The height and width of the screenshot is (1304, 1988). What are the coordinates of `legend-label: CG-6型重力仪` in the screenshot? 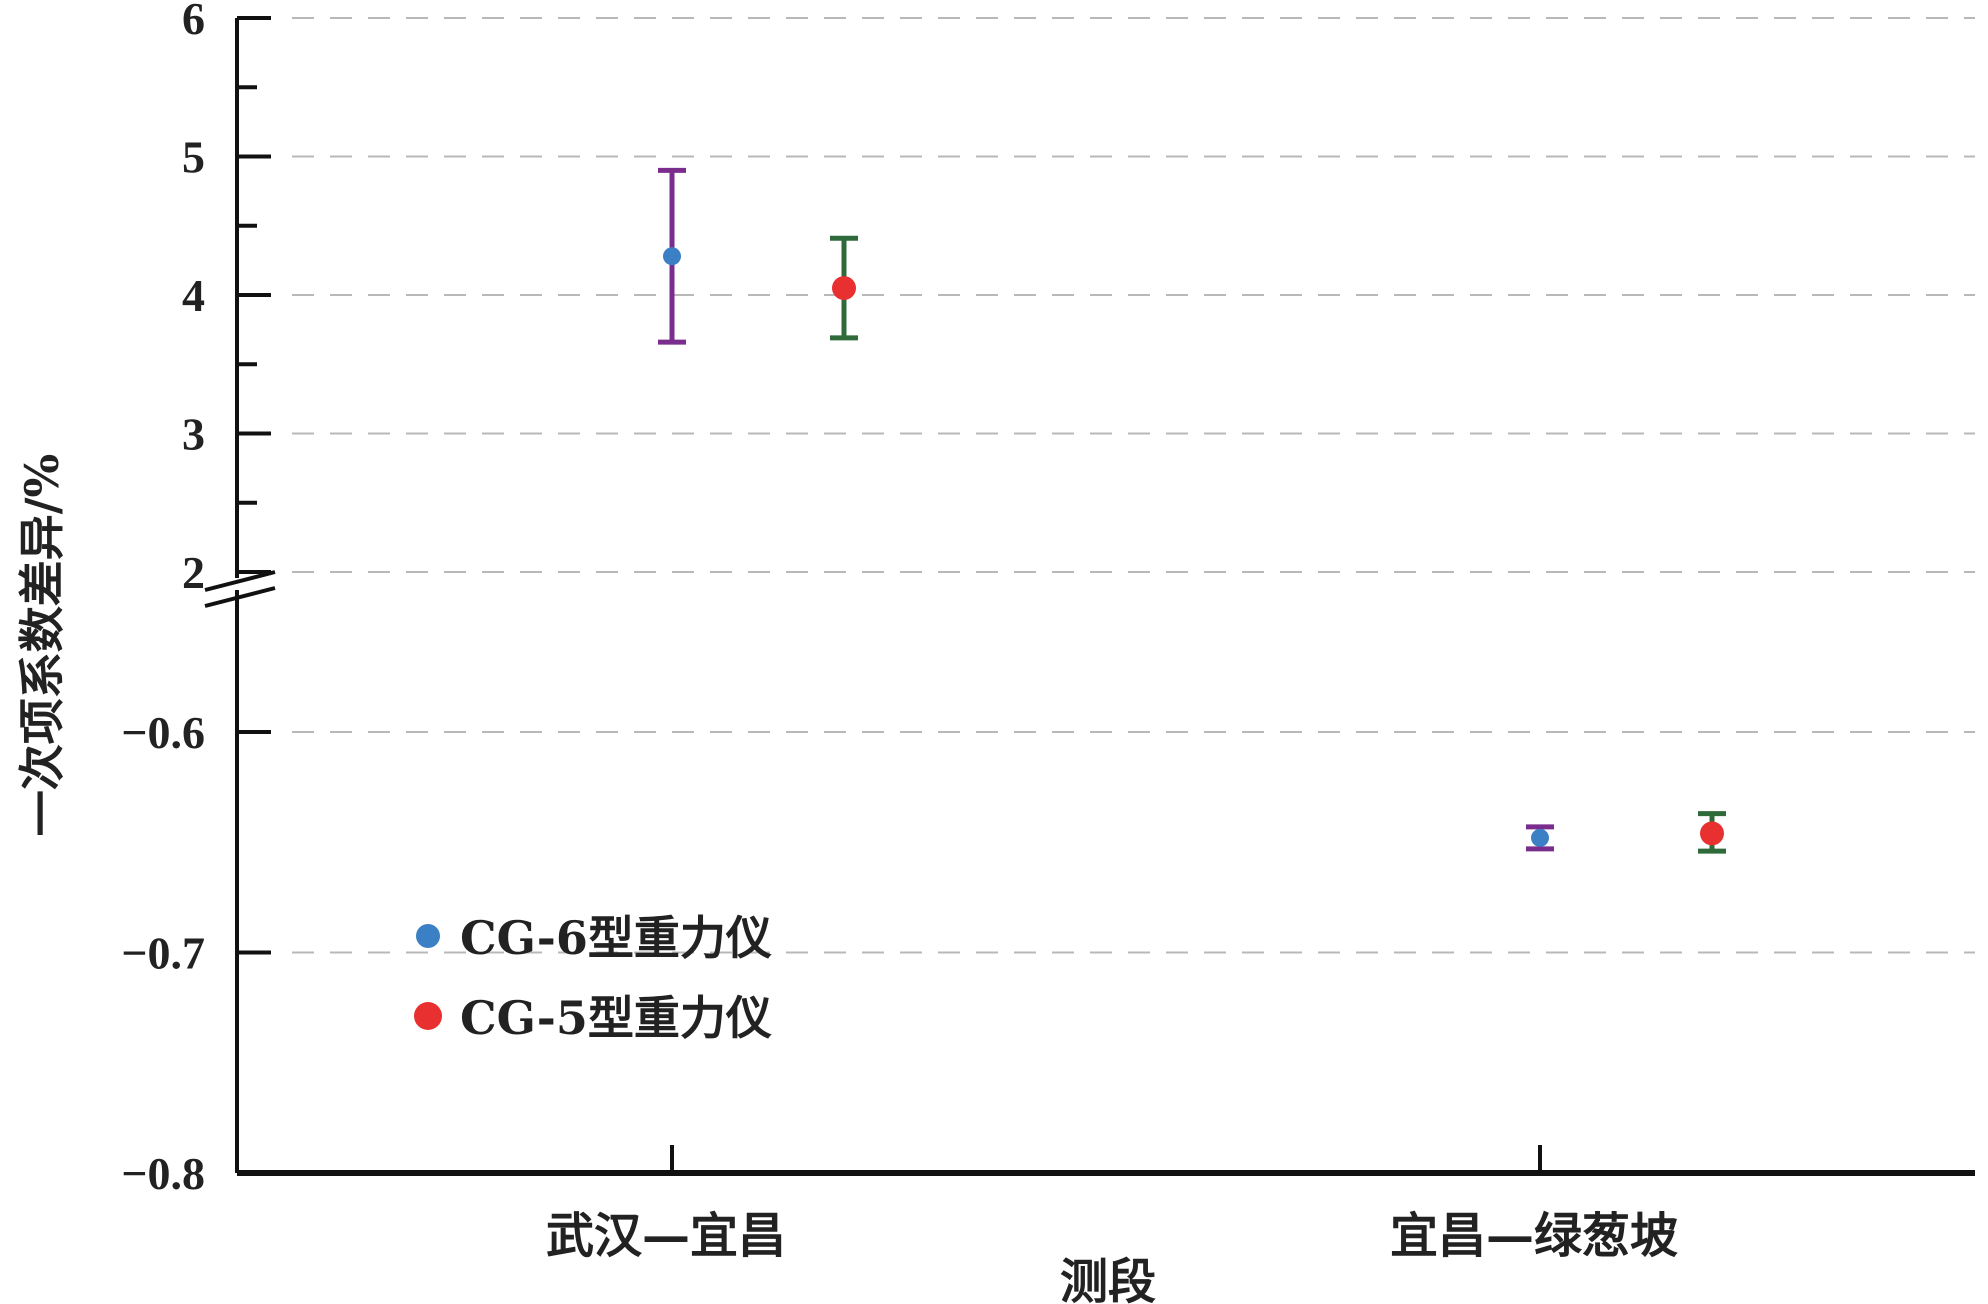 It's located at (616, 938).